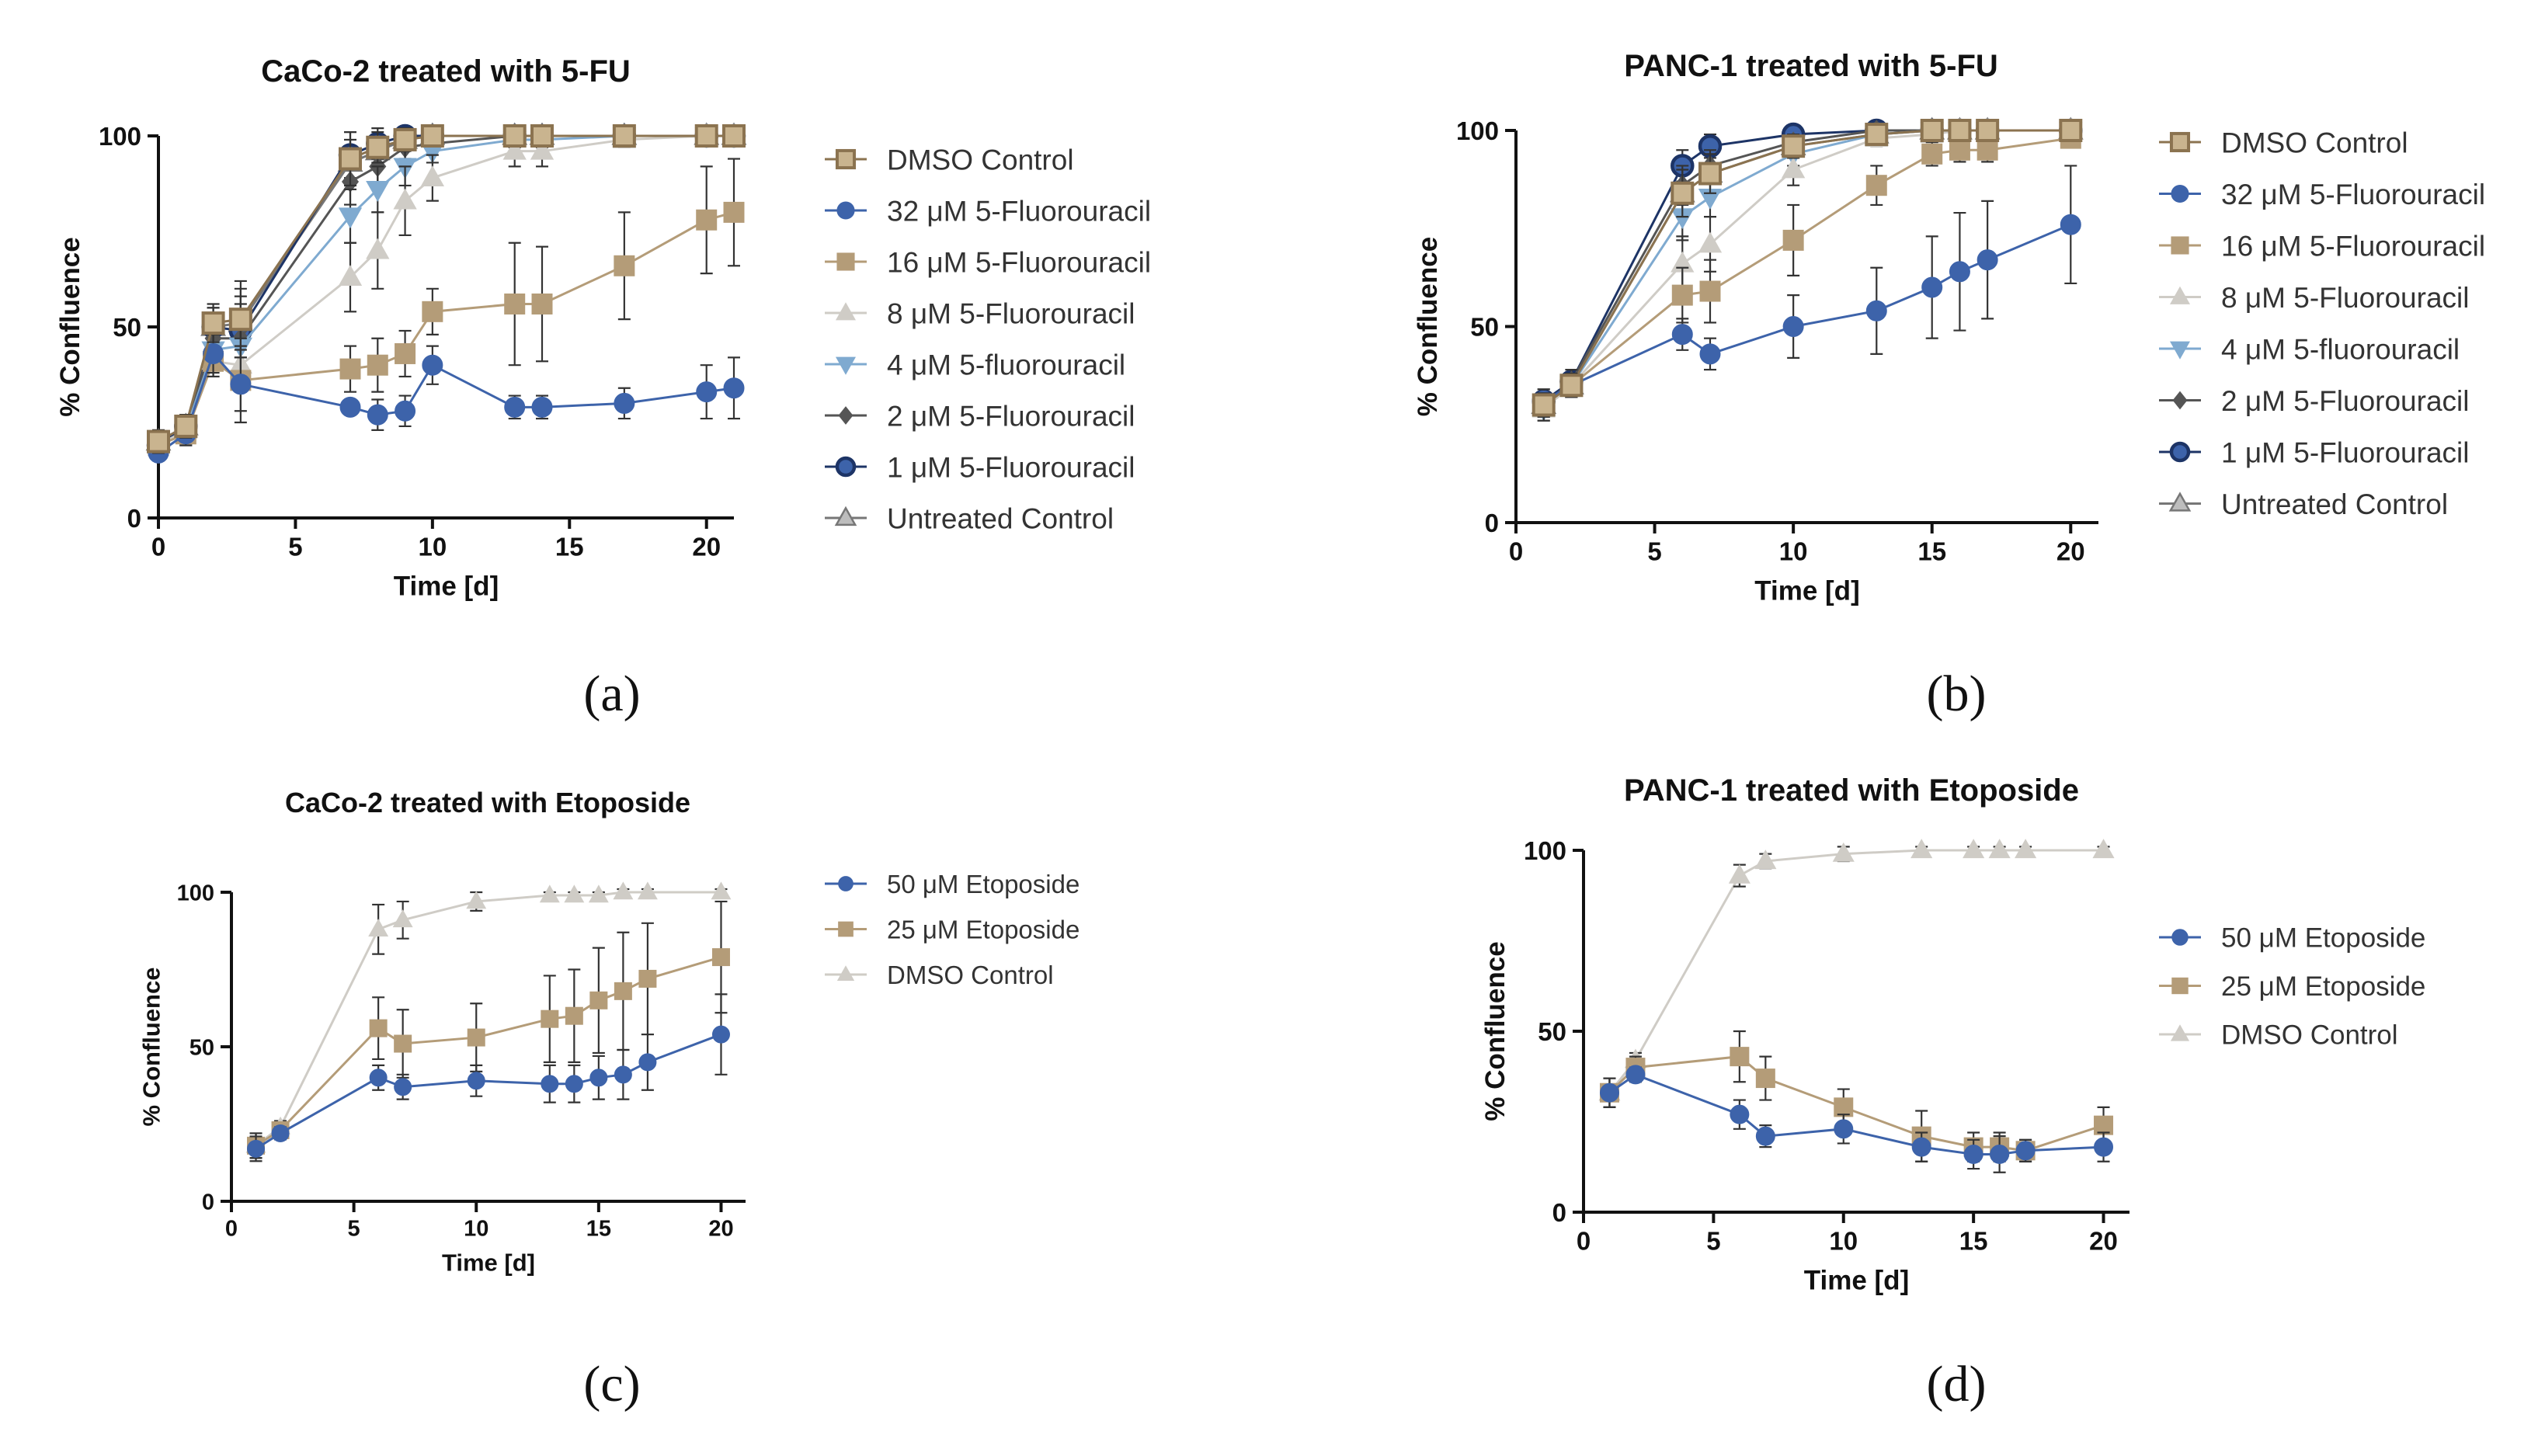  What do you see at coordinates (2340, 349) in the screenshot?
I see `legend-label: 4 μM 5-fluorouracil` at bounding box center [2340, 349].